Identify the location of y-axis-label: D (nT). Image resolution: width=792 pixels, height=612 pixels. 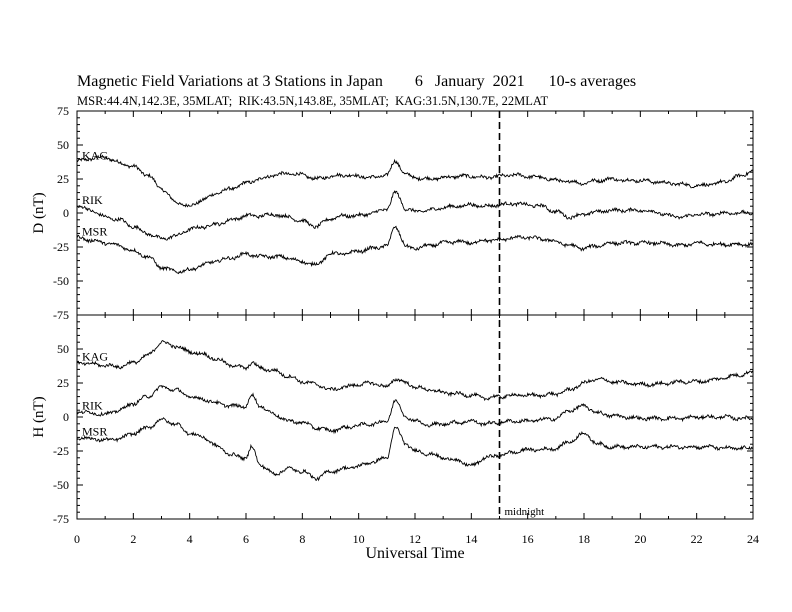
(39, 212).